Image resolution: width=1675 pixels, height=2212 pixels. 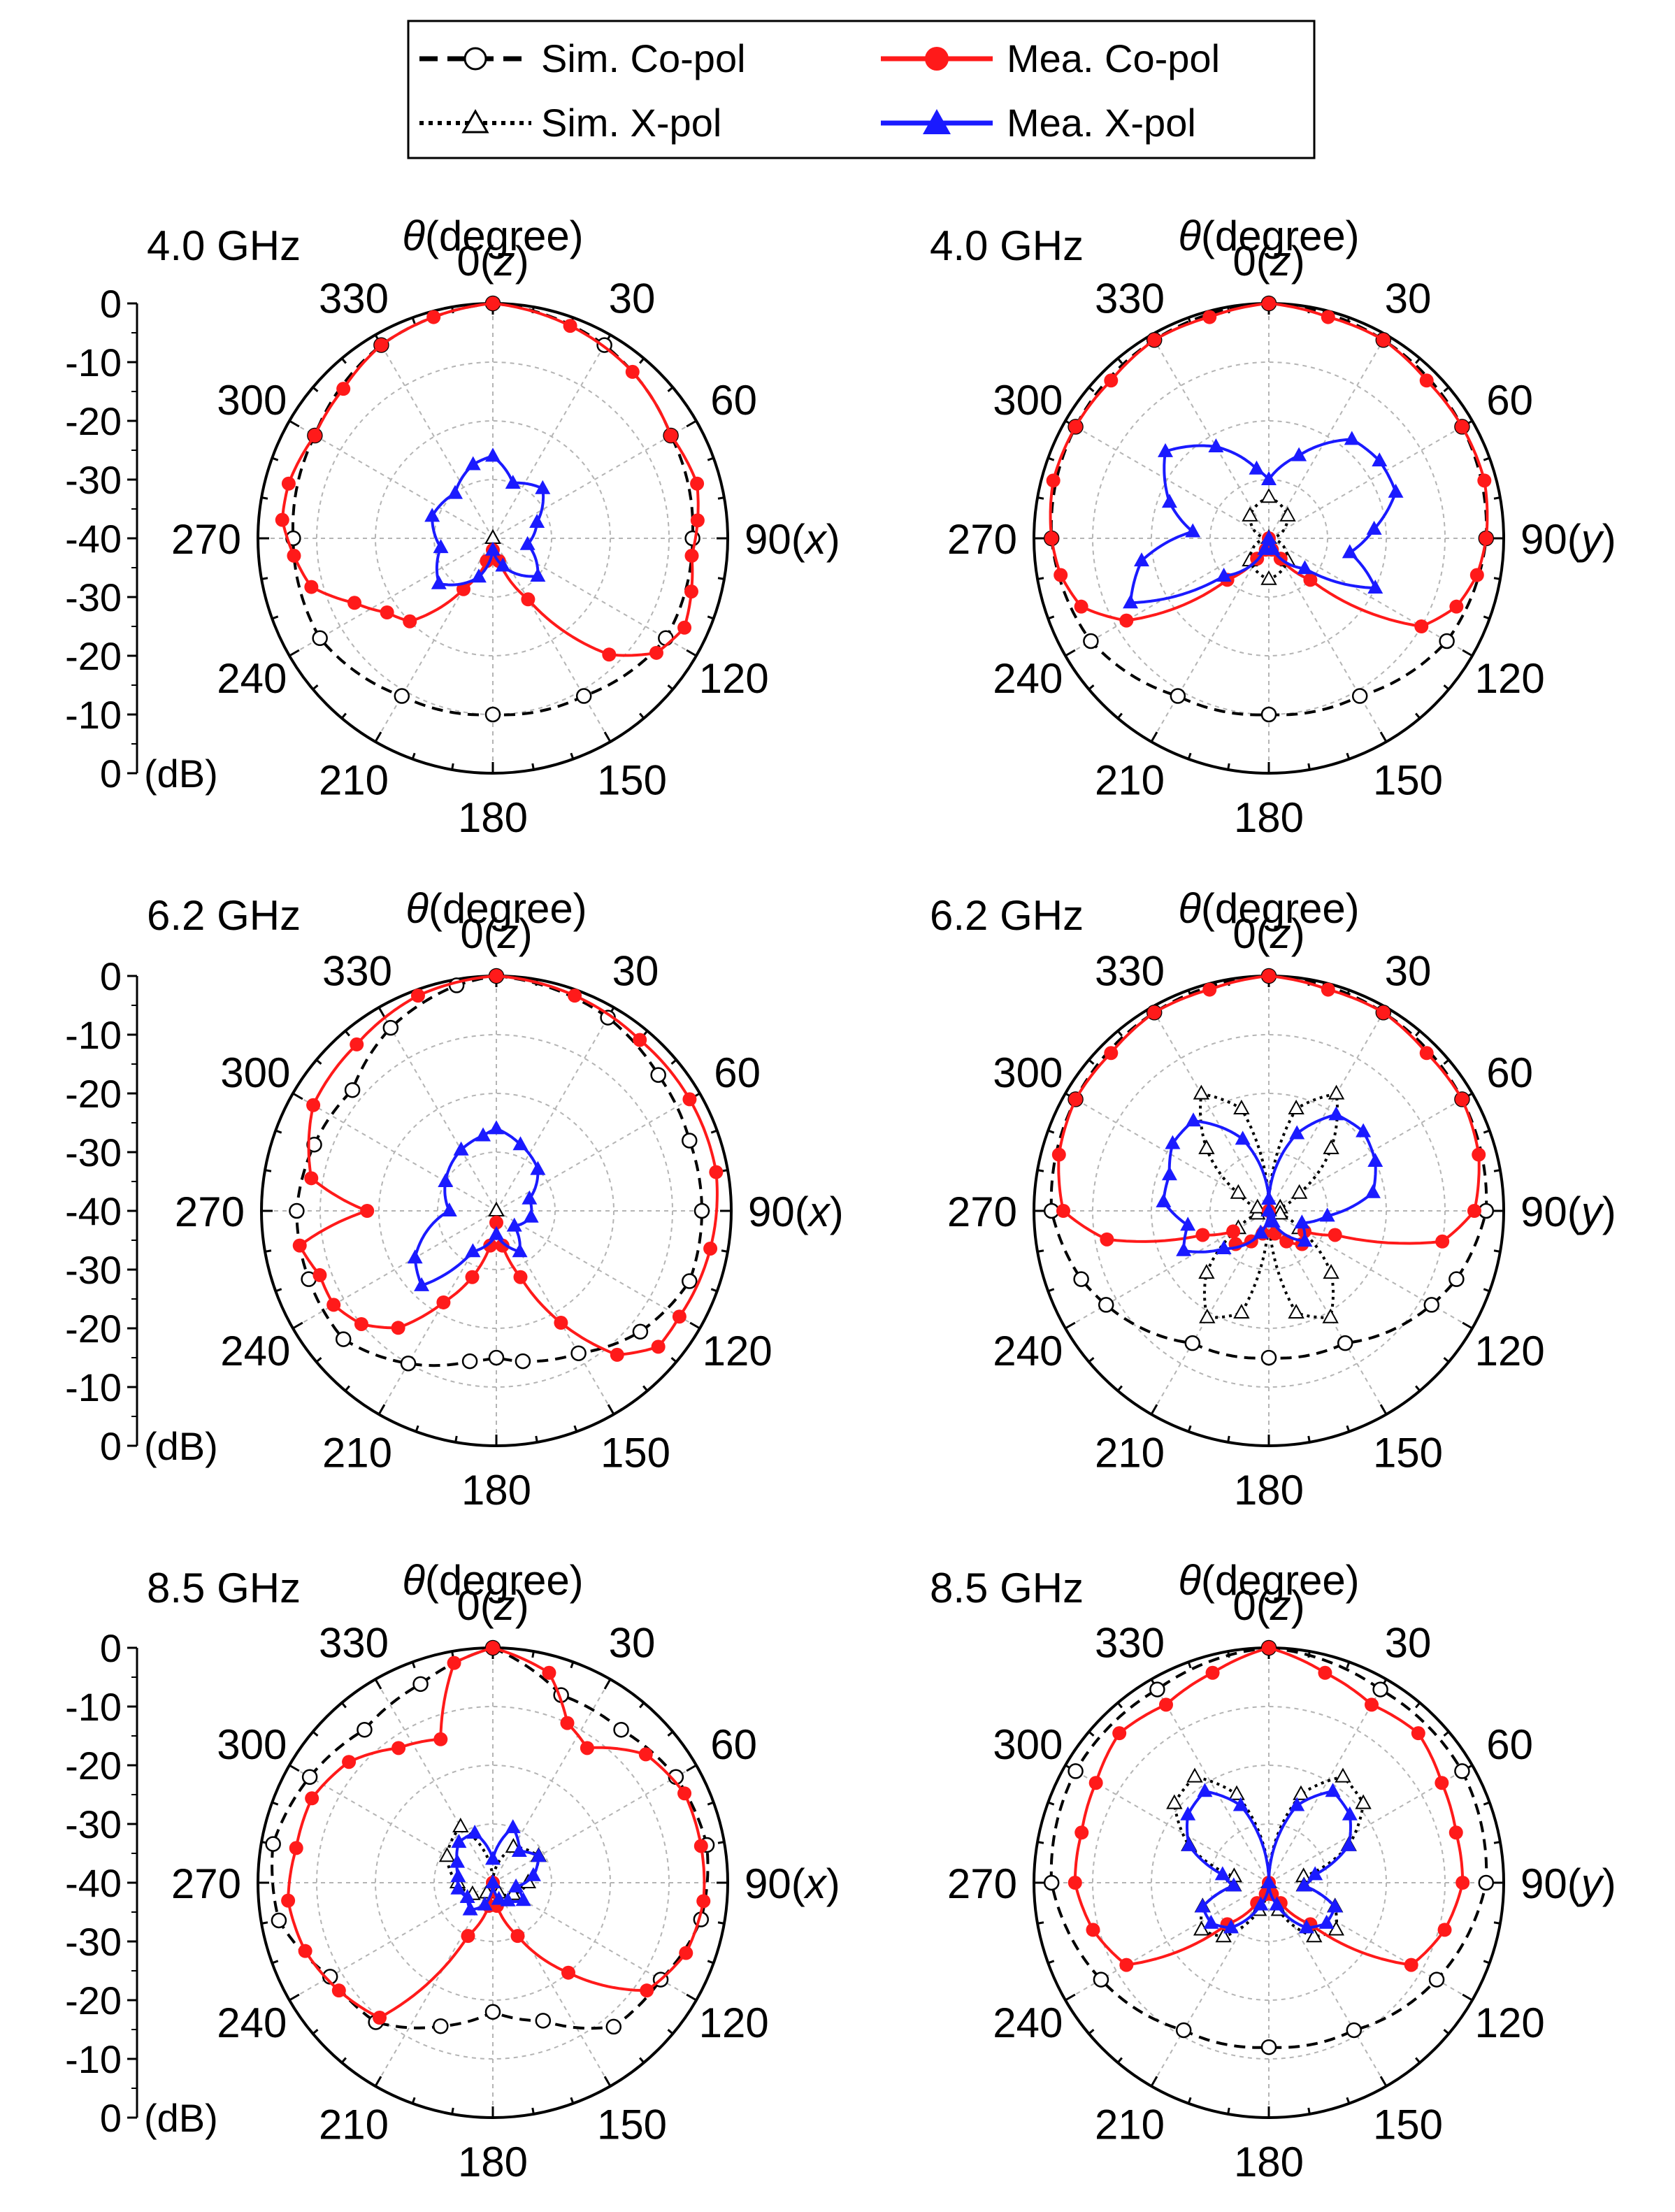 I want to click on angle-label: 30, so click(x=632, y=298).